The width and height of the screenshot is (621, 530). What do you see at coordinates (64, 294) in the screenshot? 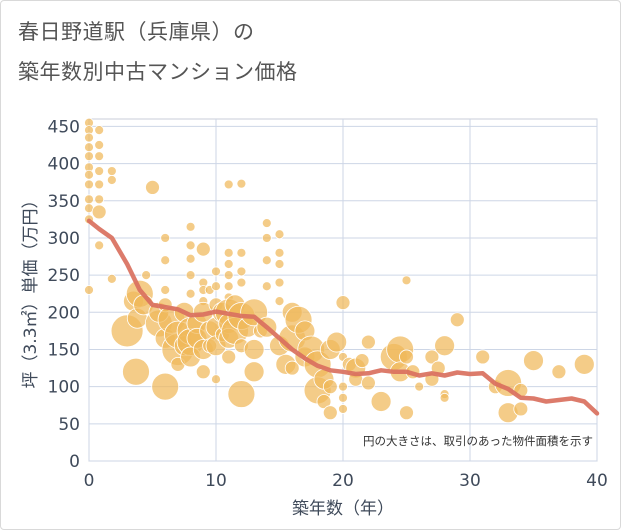
I see `y-tick-labels: 0 50 100 150 200 250 300 350 400 450` at bounding box center [64, 294].